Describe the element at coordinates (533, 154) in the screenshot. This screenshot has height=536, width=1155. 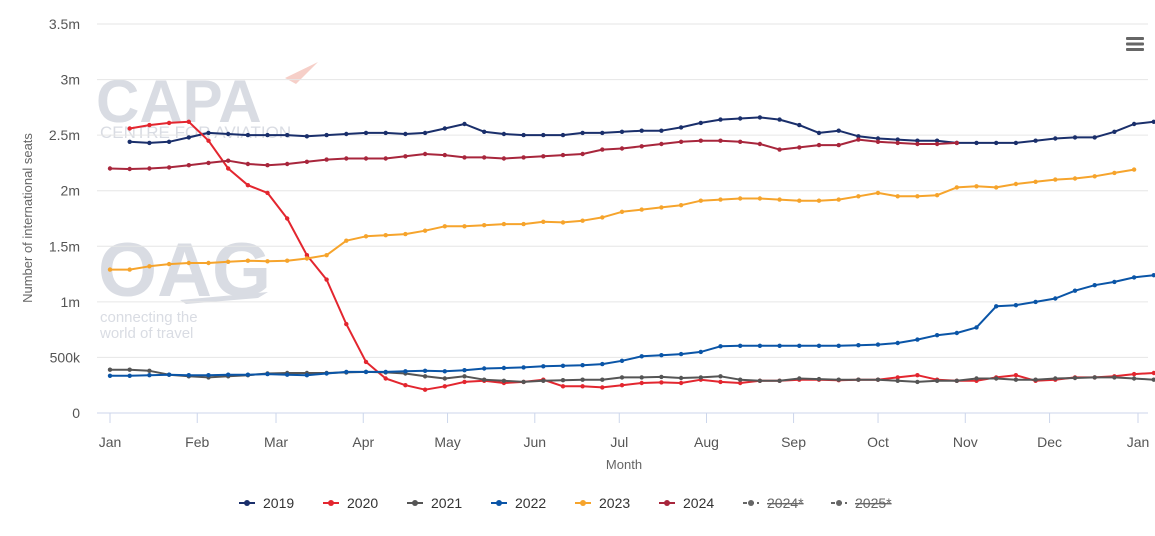
I see `series-2024` at that location.